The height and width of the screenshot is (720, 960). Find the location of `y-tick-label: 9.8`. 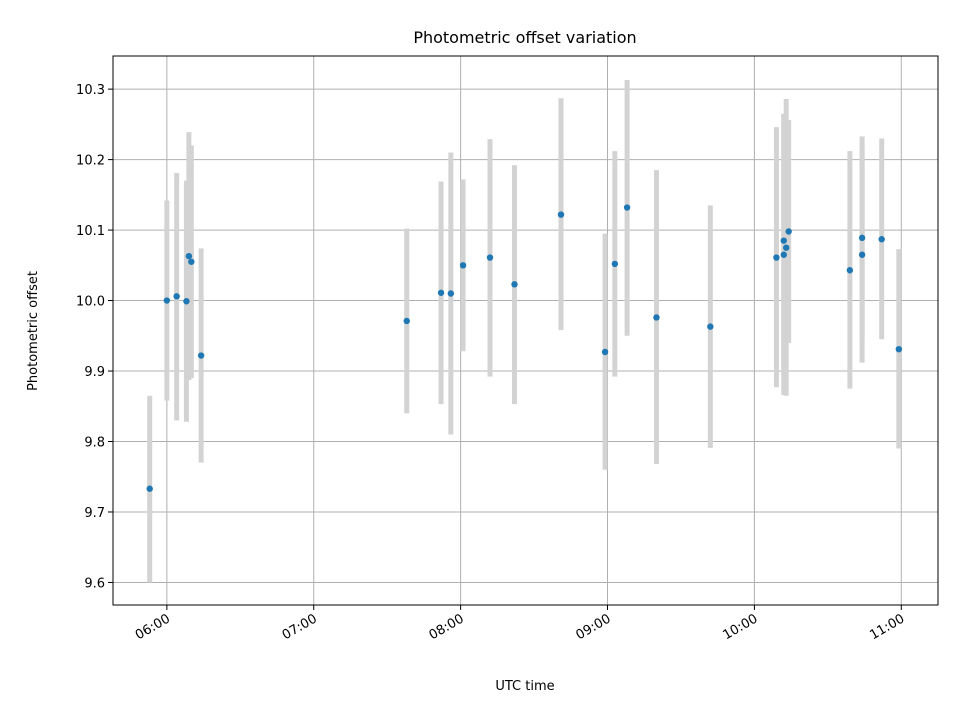

y-tick-label: 9.8 is located at coordinates (94, 442).